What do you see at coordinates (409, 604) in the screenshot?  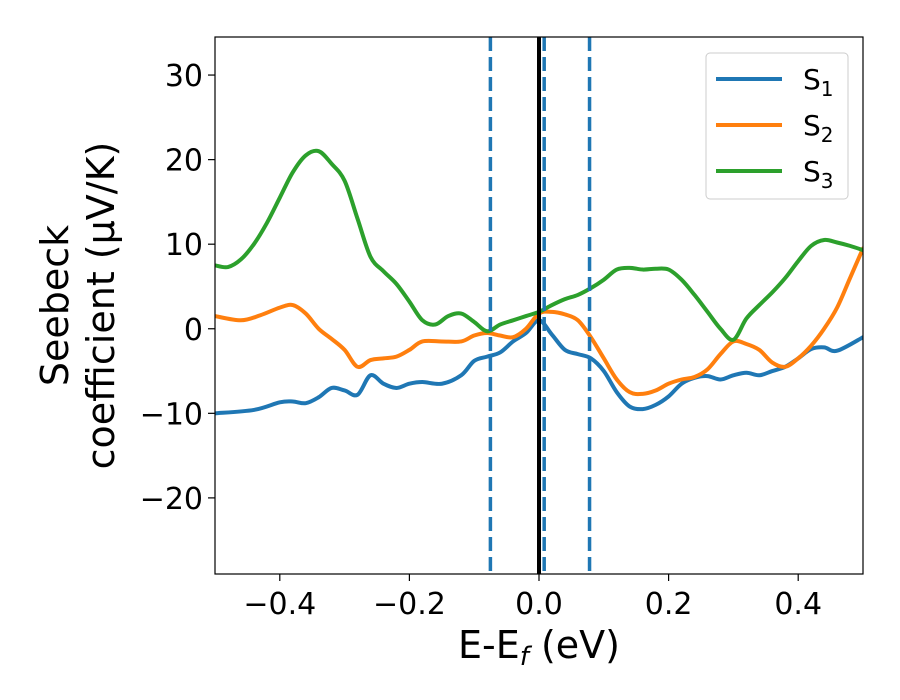 I see `x-tick-label: −0.2` at bounding box center [409, 604].